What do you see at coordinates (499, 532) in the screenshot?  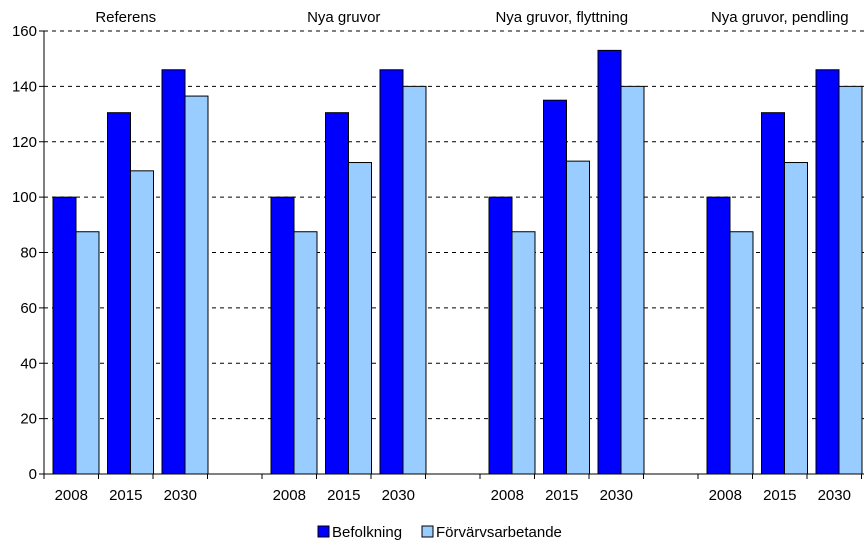 I see `legend-label: Förvärvsarbetande` at bounding box center [499, 532].